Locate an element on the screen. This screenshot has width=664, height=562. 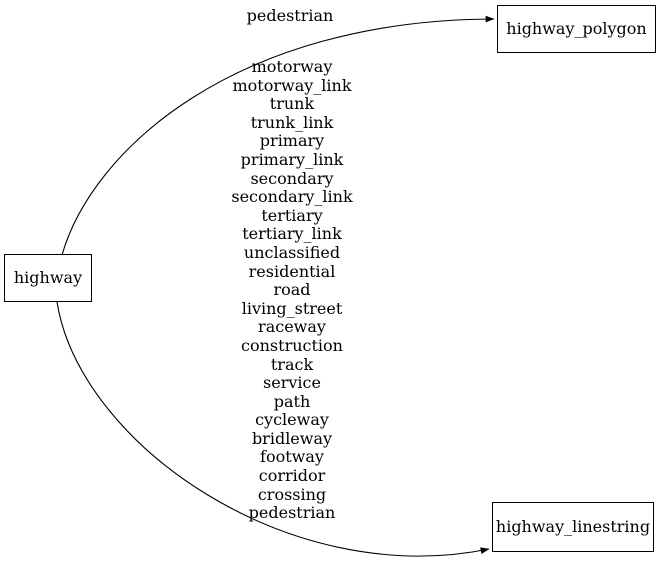
edge-label-pedestrian: pedestrian is located at coordinates (290, 15).